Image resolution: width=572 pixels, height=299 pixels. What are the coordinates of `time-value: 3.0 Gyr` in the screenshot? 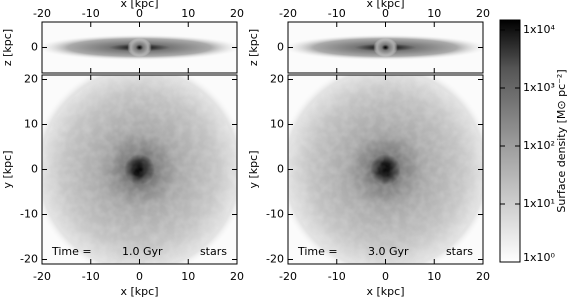 It's located at (388, 251).